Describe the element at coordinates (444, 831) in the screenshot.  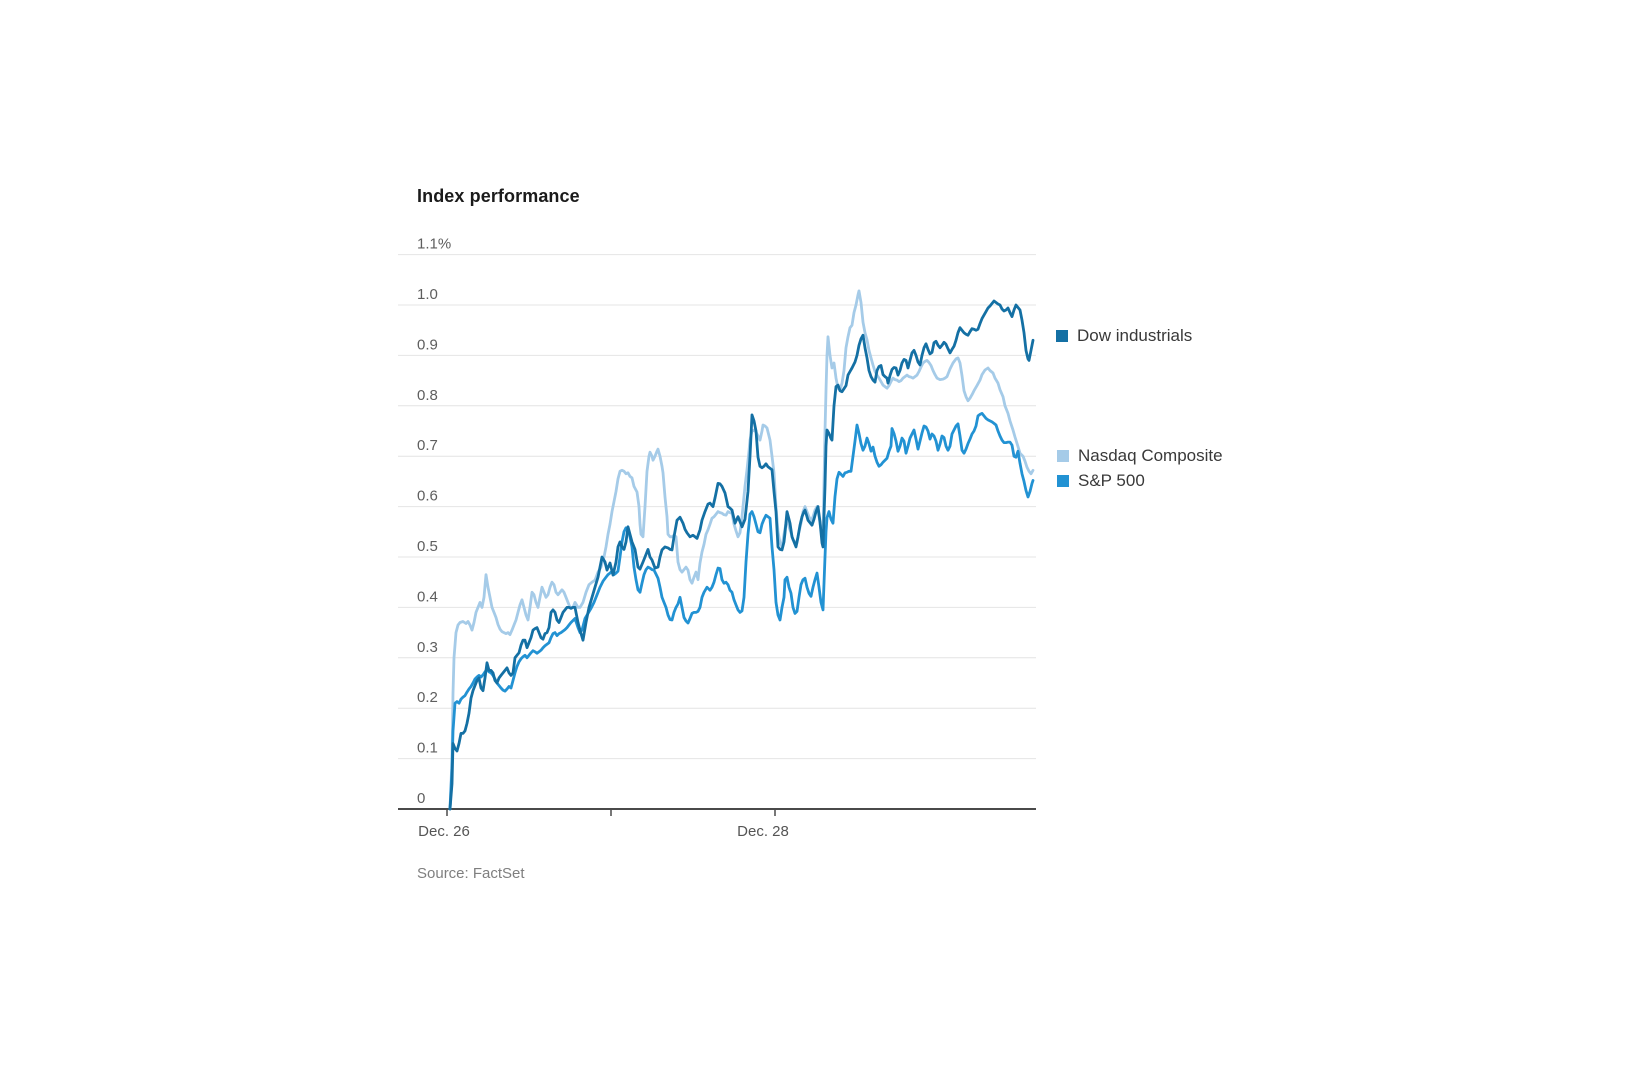
I see `x-axis-label: Dec. 26` at that location.